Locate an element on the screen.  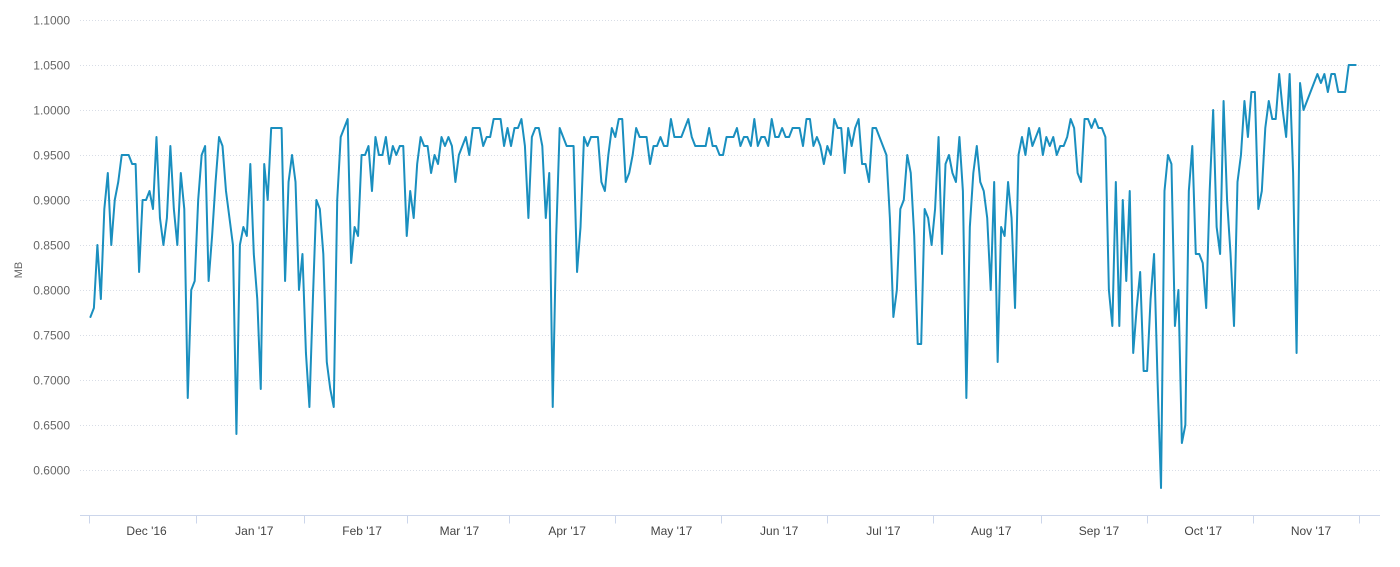
y-tick-label: 0.7000 is located at coordinates (51, 381).